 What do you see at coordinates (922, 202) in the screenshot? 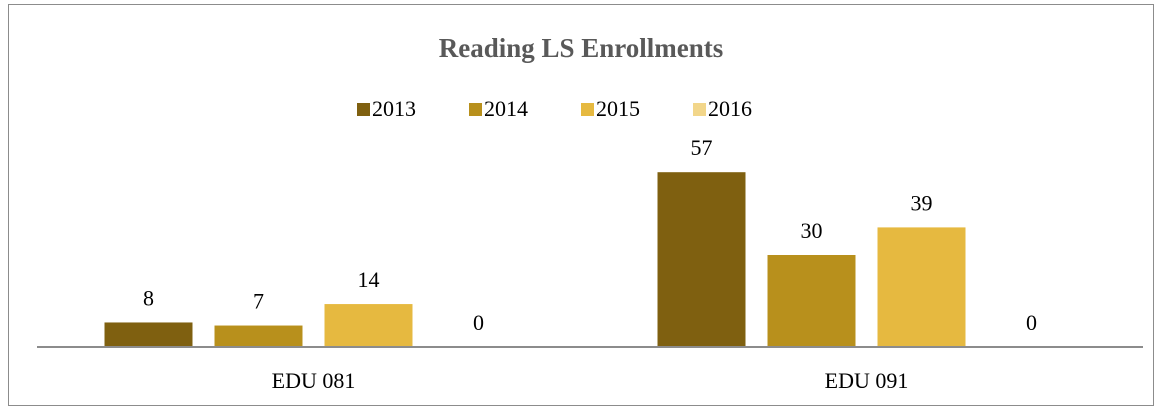
I see `value-label: 39` at bounding box center [922, 202].